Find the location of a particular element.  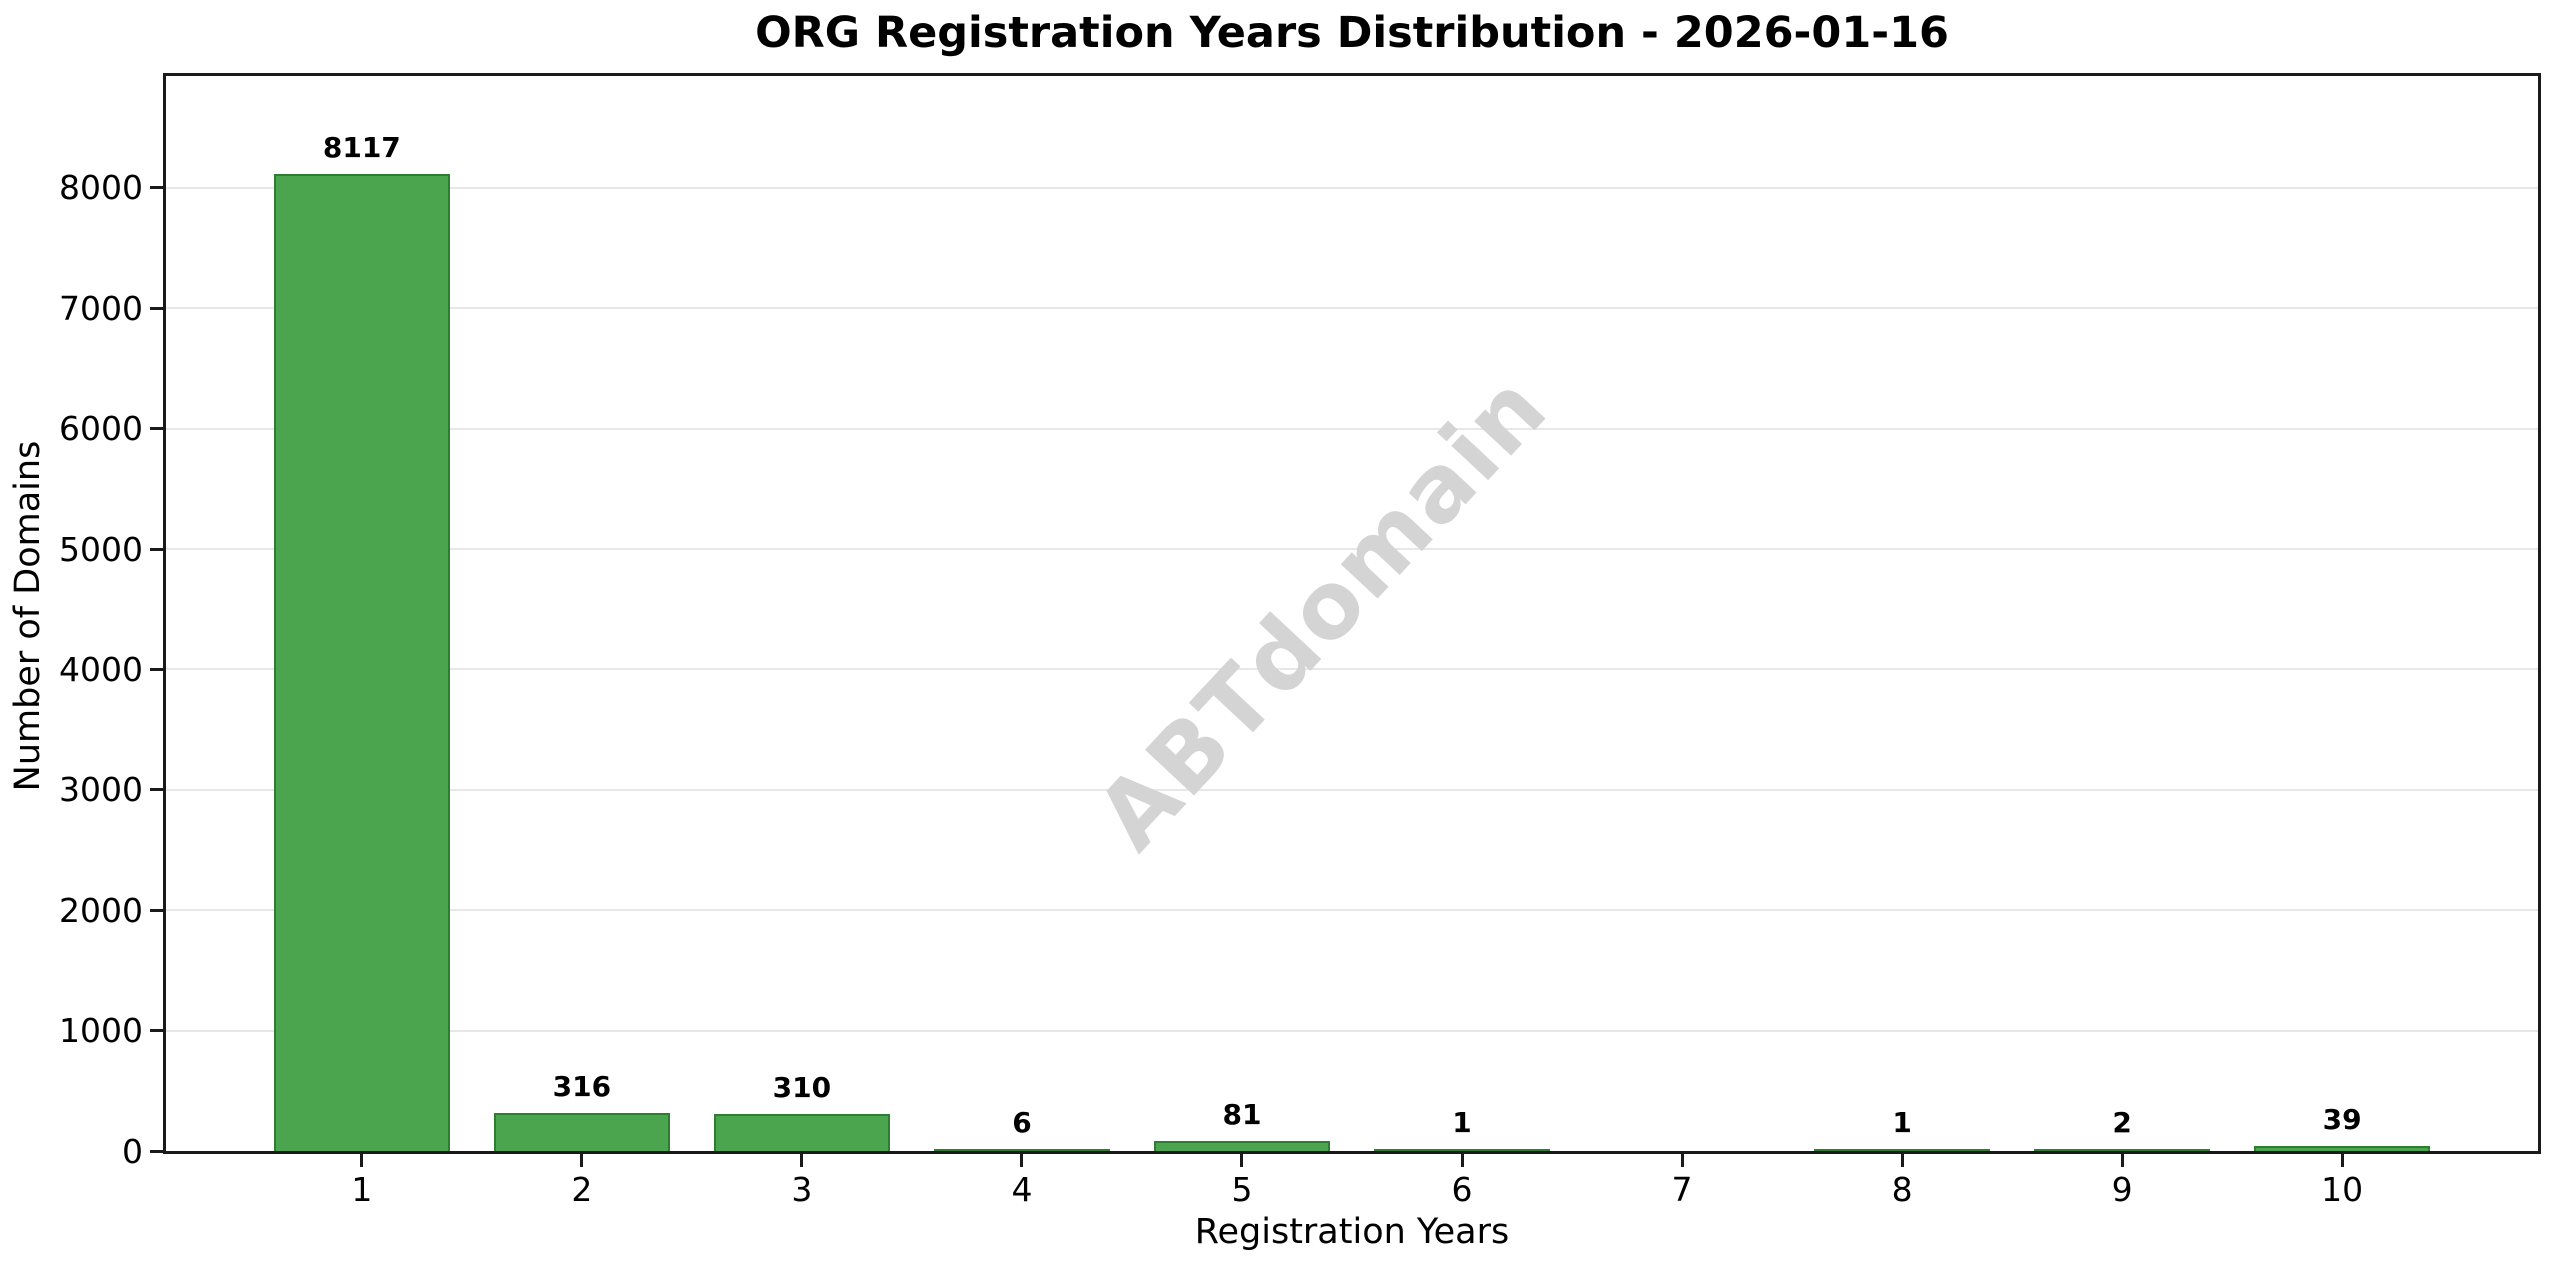

bar-value-label: 316 is located at coordinates (582, 1086).